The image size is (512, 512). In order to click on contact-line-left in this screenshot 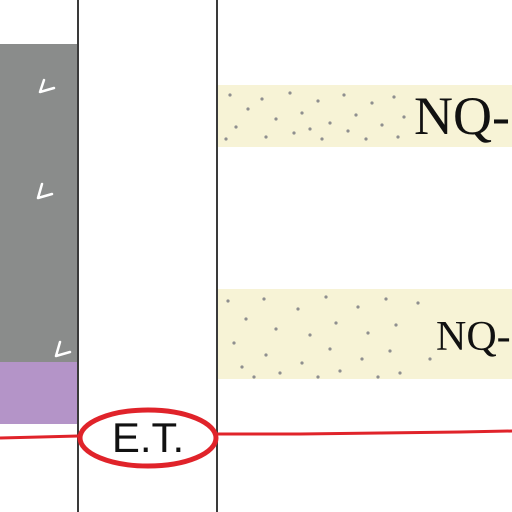, I will do `click(39, 437)`.